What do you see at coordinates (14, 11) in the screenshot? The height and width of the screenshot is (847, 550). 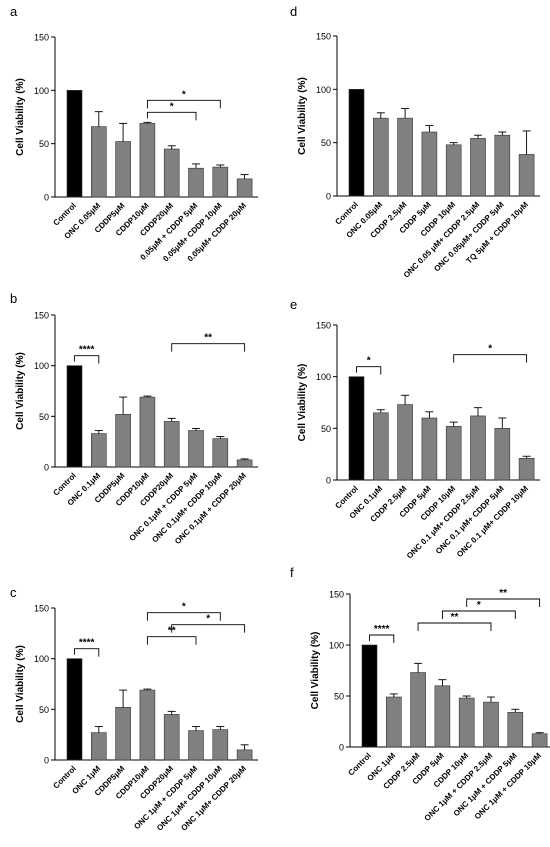 I see `panel-label: a` at bounding box center [14, 11].